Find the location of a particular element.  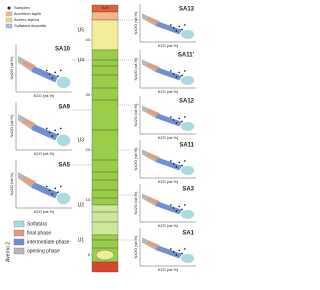

plot: SA11' K2O (wt.%) Na2O (wt.%) is located at coordinates (157, 72).